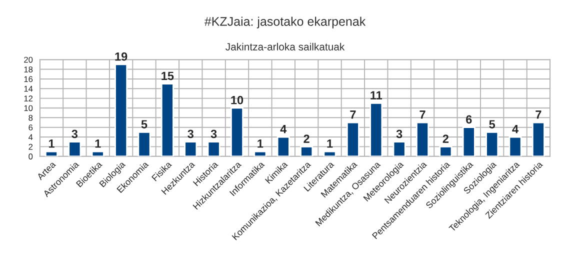 This screenshot has width=570, height=265. I want to click on data-label: 19, so click(121, 56).